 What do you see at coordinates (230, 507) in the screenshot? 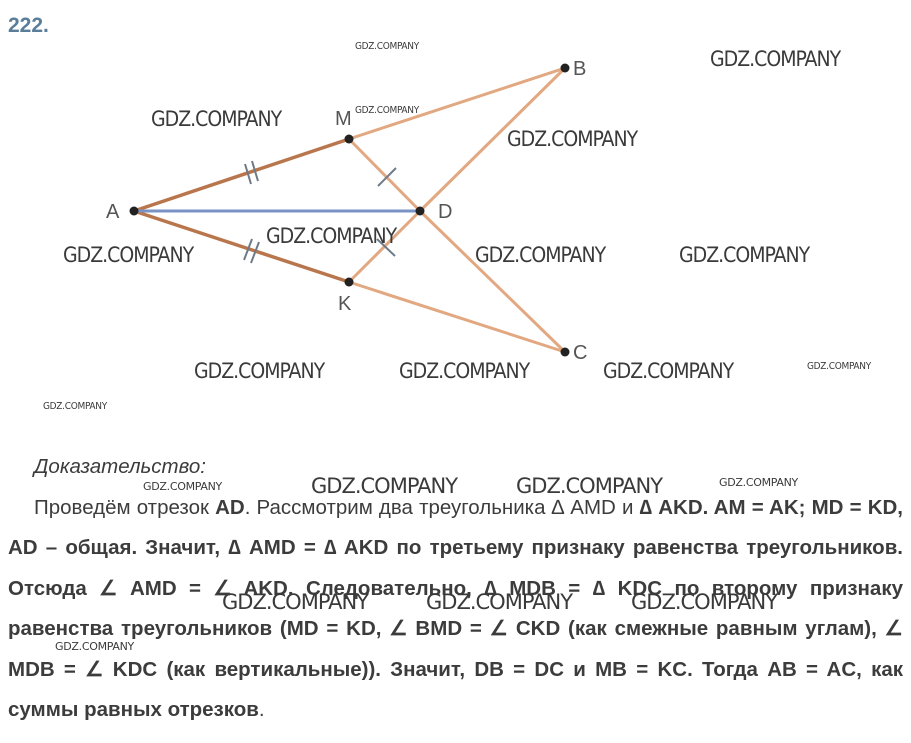
I see `segment-AD-ref: AD` at bounding box center [230, 507].